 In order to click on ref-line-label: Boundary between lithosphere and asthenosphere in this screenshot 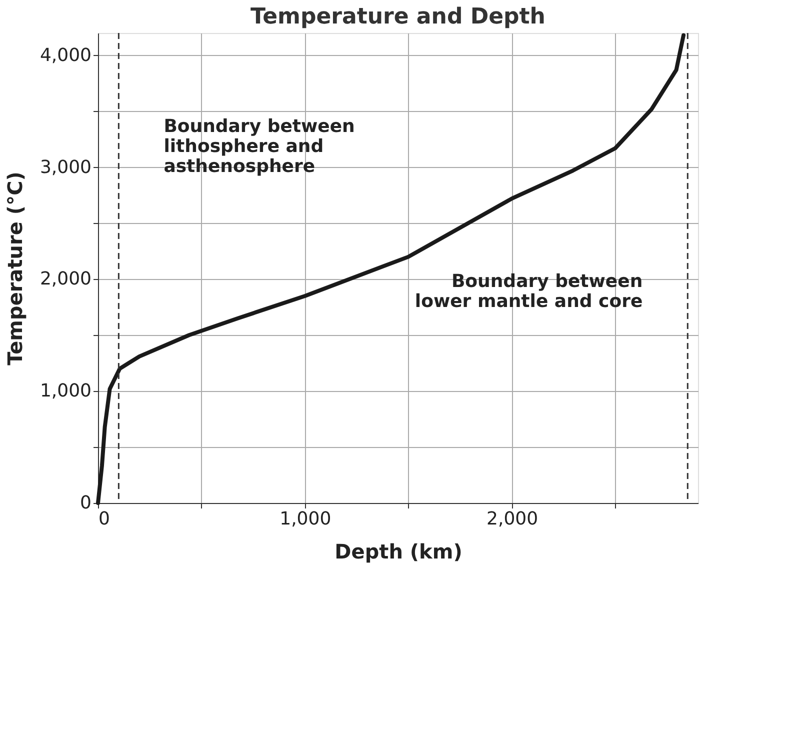, I will do `click(259, 146)`.